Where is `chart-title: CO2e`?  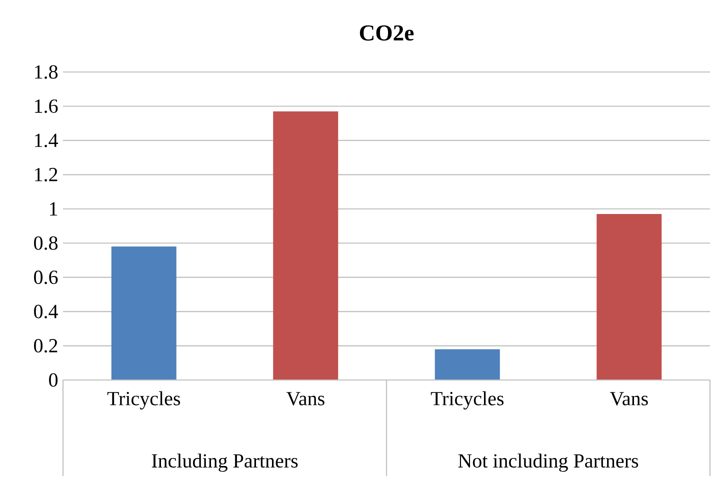
chart-title: CO2e is located at coordinates (387, 33).